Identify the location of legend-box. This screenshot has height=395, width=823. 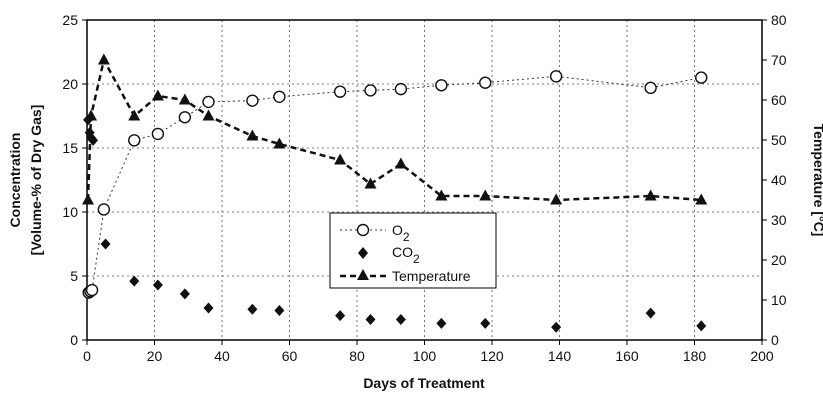
(413, 250).